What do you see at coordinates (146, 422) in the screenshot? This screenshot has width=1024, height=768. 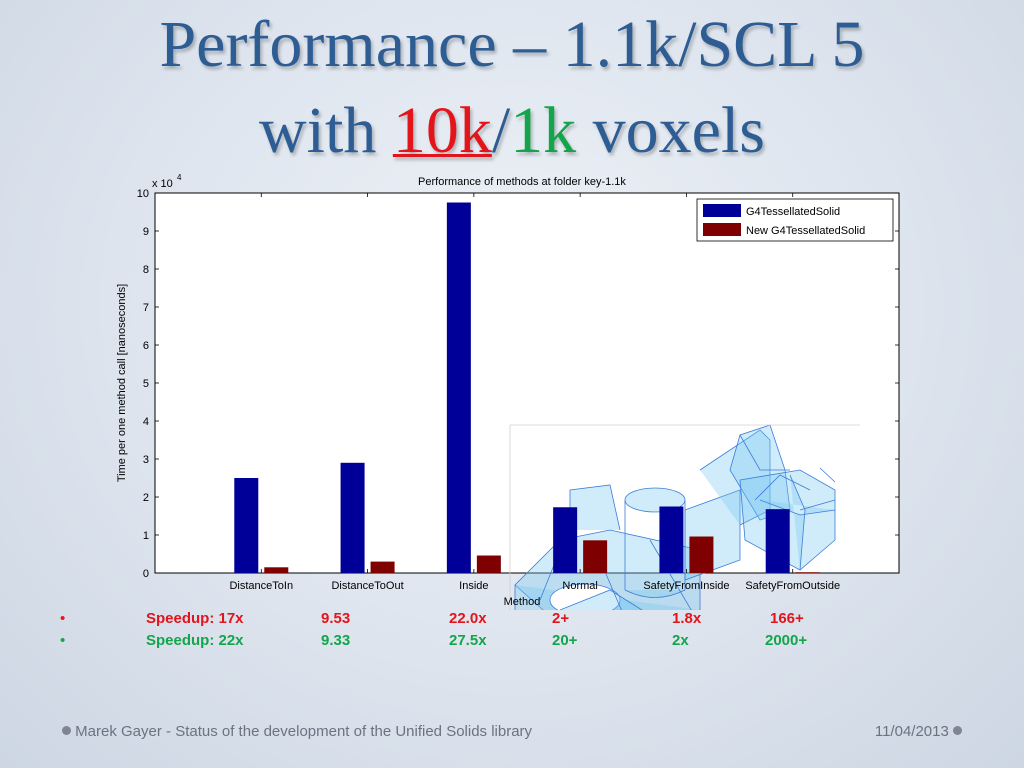 I see `y-tick-label: 4` at bounding box center [146, 422].